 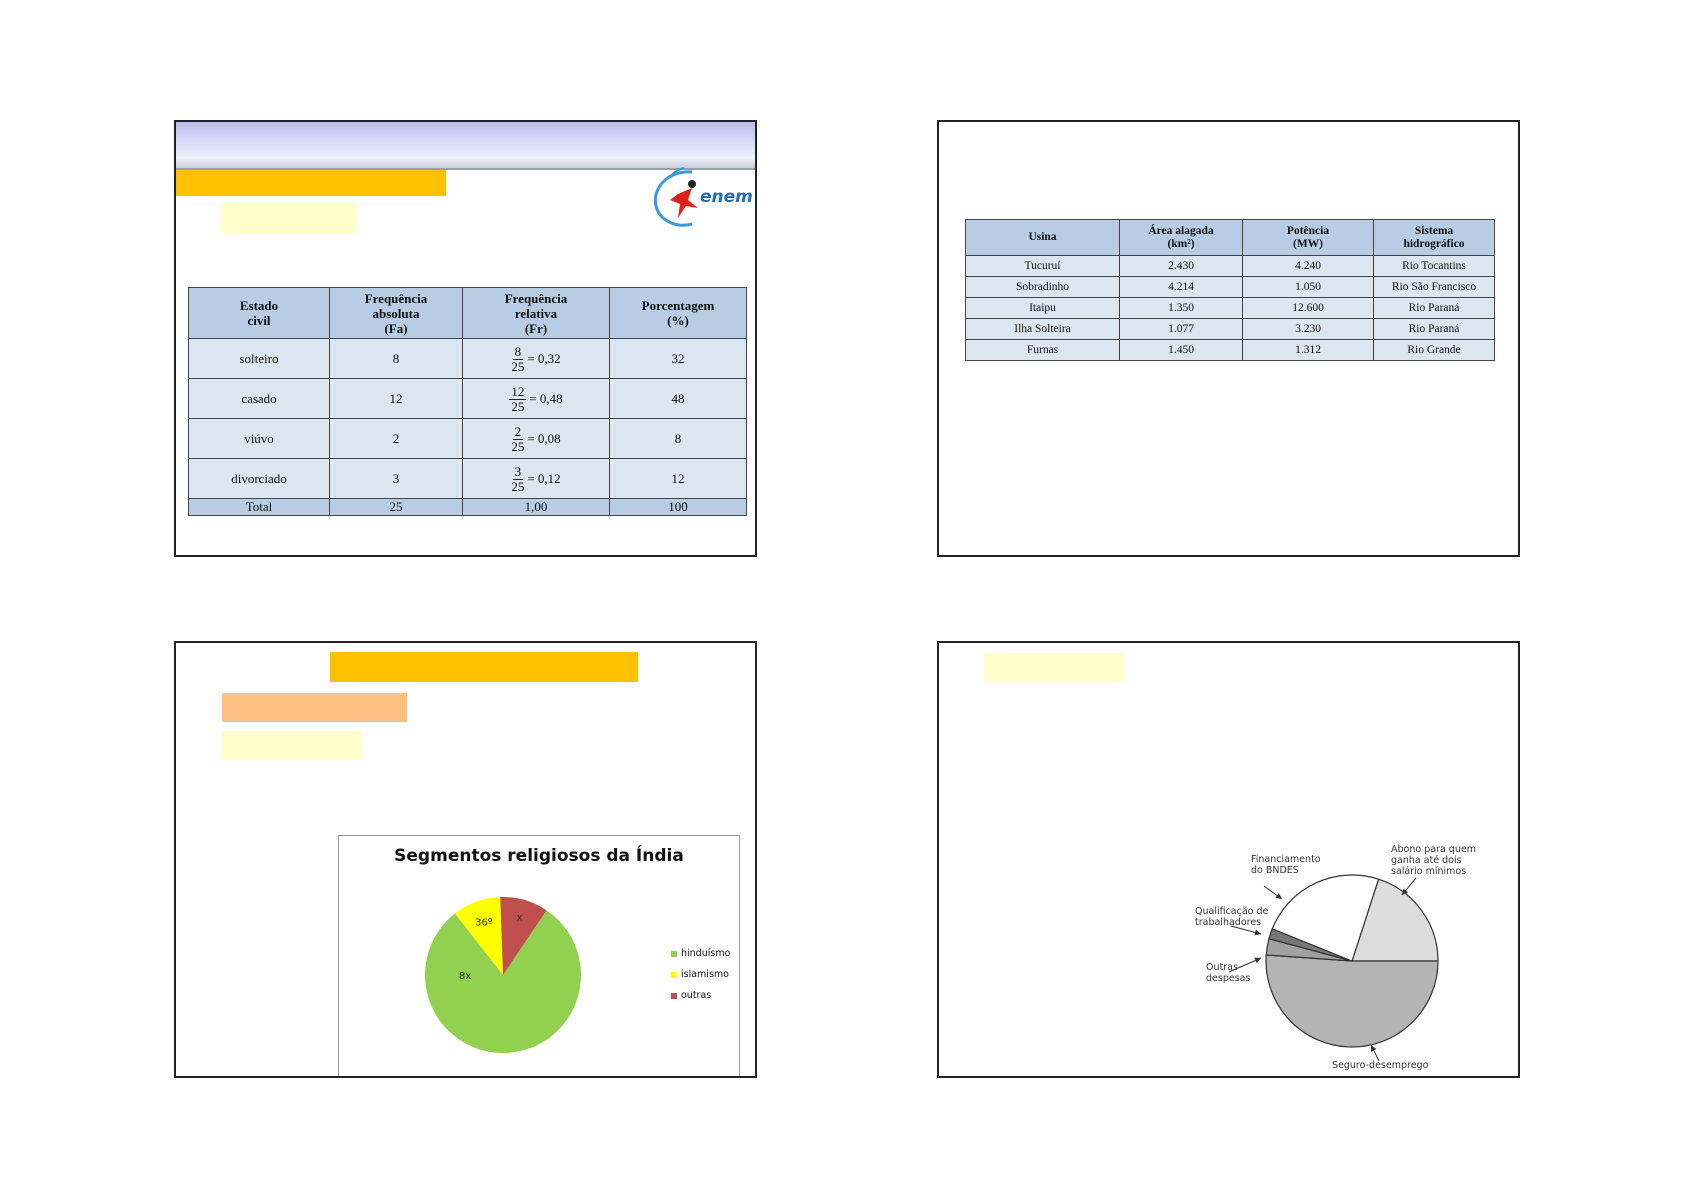 What do you see at coordinates (1181, 329) in the screenshot?
I see `cell: 1.077` at bounding box center [1181, 329].